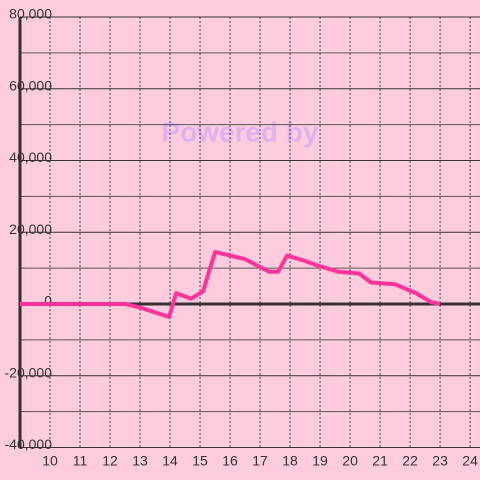 Image resolution: width=480 pixels, height=480 pixels. What do you see at coordinates (410, 461) in the screenshot?
I see `x-tick-label: 22` at bounding box center [410, 461].